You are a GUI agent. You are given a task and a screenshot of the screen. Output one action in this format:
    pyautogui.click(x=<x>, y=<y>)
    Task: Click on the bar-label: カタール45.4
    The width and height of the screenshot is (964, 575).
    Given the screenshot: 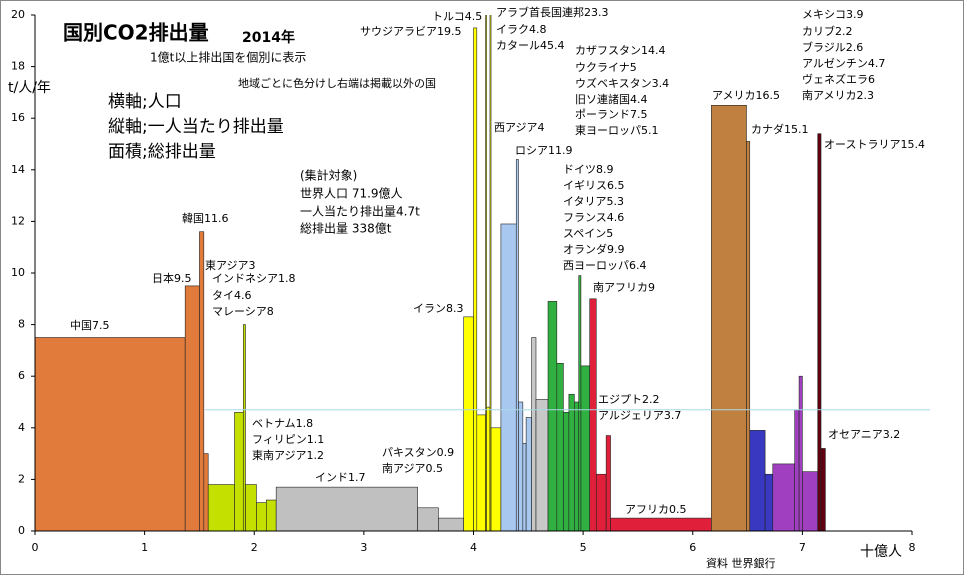 What is the action you would take?
    pyautogui.click(x=530, y=45)
    